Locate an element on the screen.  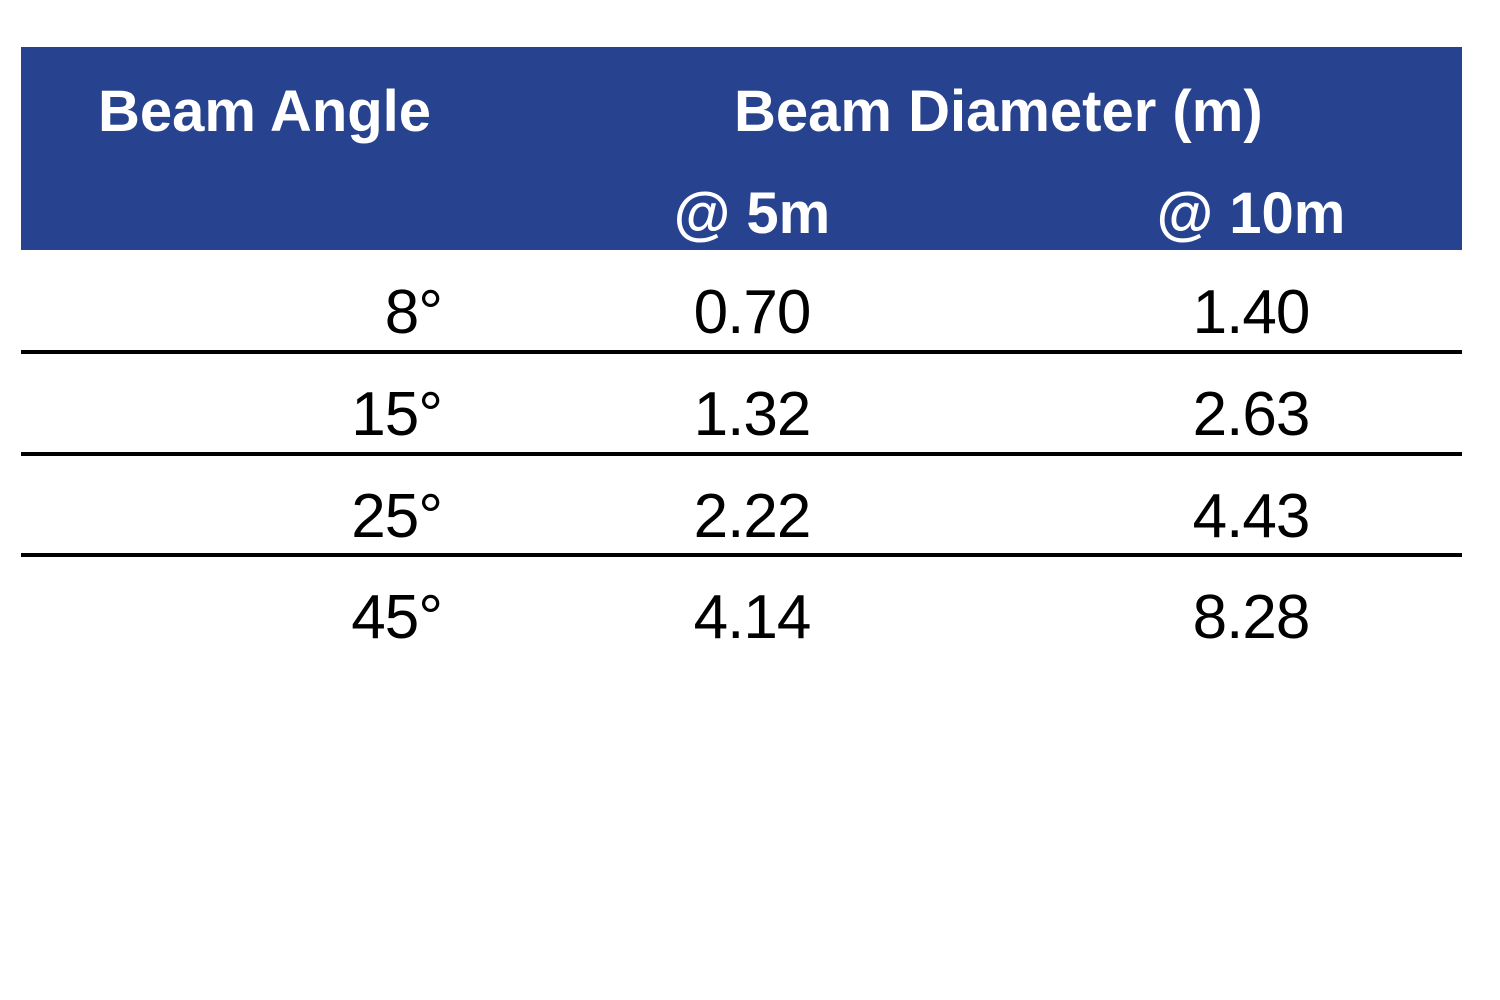
angle-cell: 25° is located at coordinates (397, 516).